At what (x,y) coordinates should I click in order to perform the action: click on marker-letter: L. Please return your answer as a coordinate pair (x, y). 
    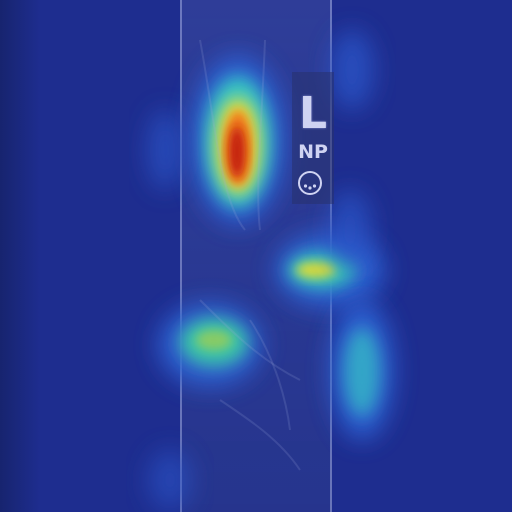
    Looking at the image, I should click on (312, 113).